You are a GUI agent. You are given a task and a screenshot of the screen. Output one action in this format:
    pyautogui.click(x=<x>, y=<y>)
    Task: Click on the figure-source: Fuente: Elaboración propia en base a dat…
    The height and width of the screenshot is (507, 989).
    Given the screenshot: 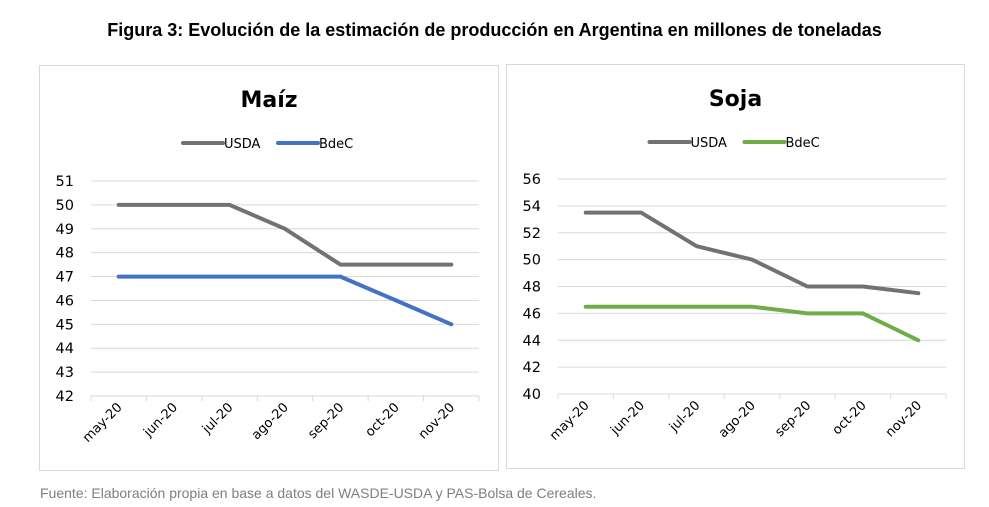 What is the action you would take?
    pyautogui.click(x=318, y=493)
    